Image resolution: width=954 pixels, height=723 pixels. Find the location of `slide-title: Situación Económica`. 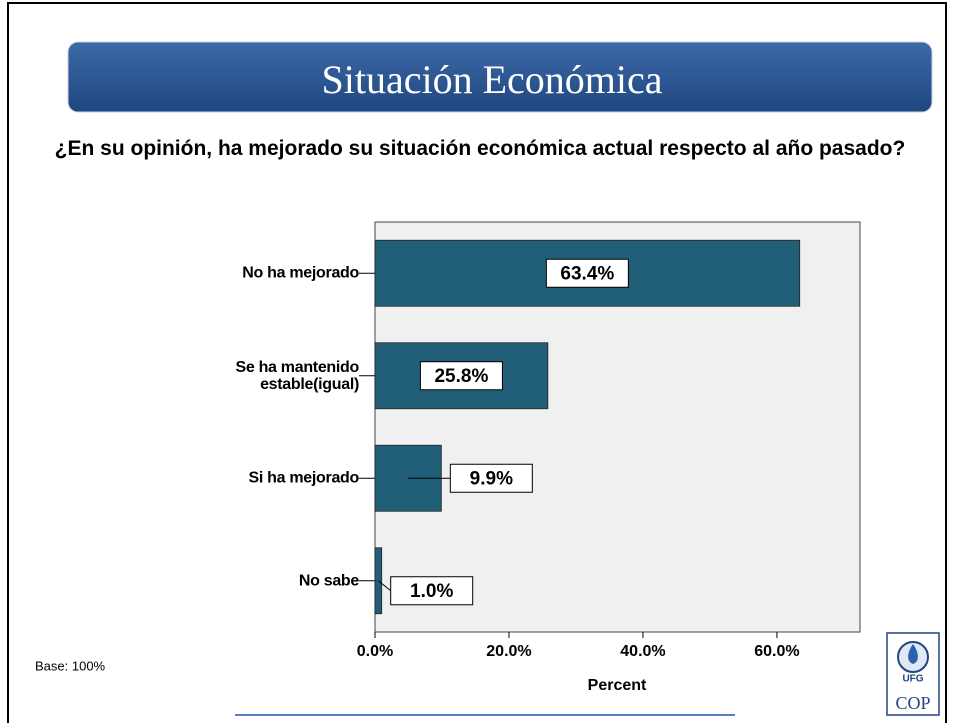

slide-title: Situación Económica is located at coordinates (491, 79).